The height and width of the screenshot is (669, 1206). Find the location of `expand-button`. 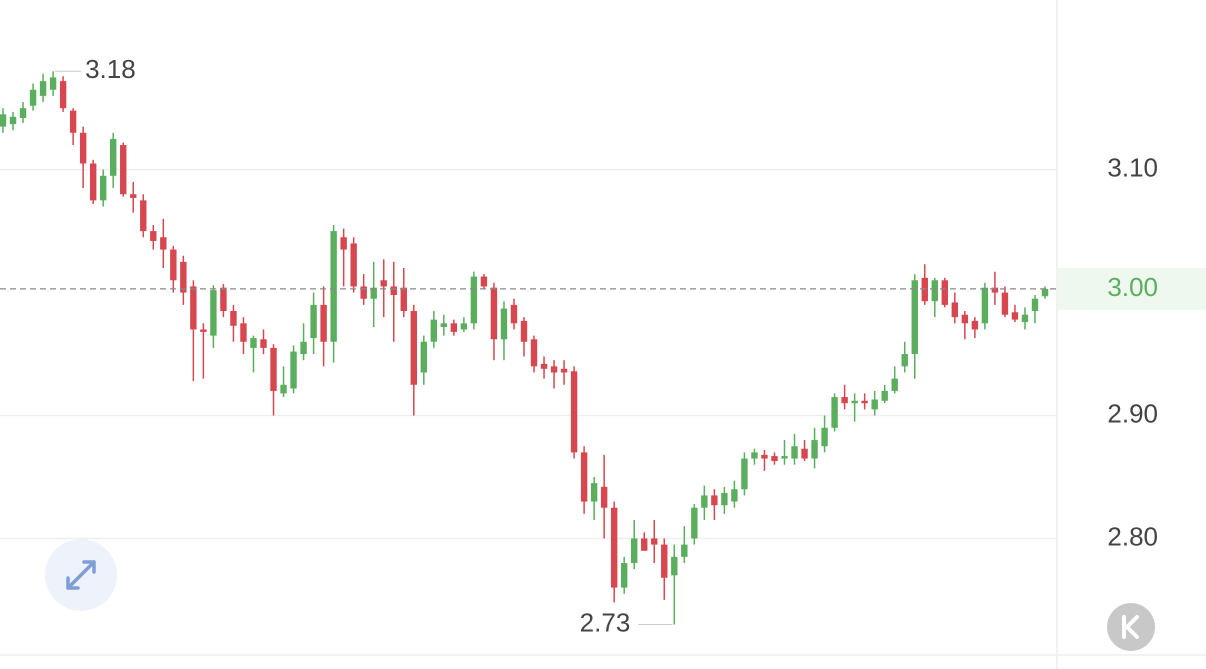

expand-button is located at coordinates (81, 575).